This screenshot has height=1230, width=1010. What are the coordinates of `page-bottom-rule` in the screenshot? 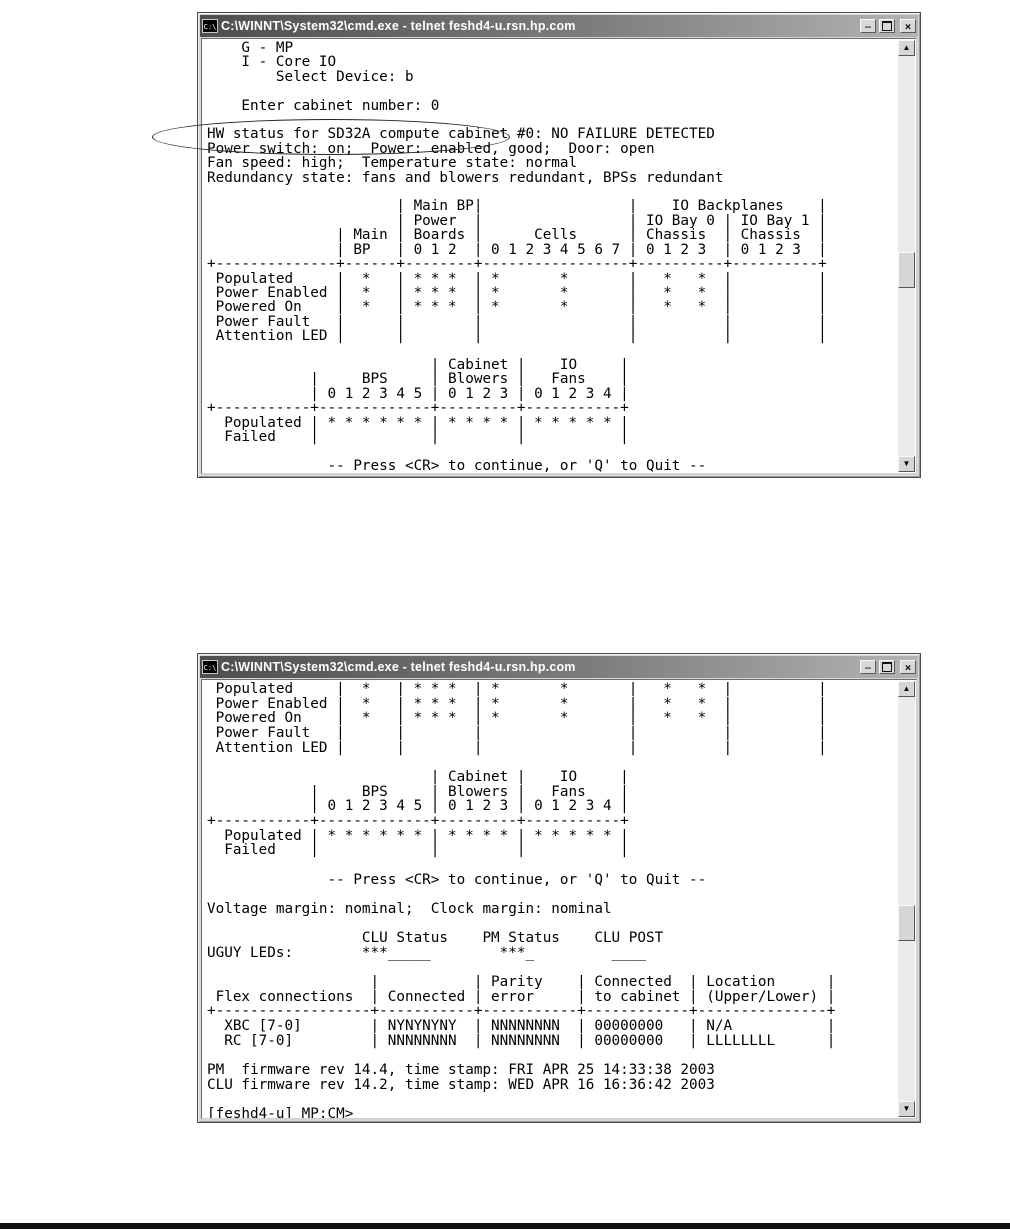 It's located at (505, 1226).